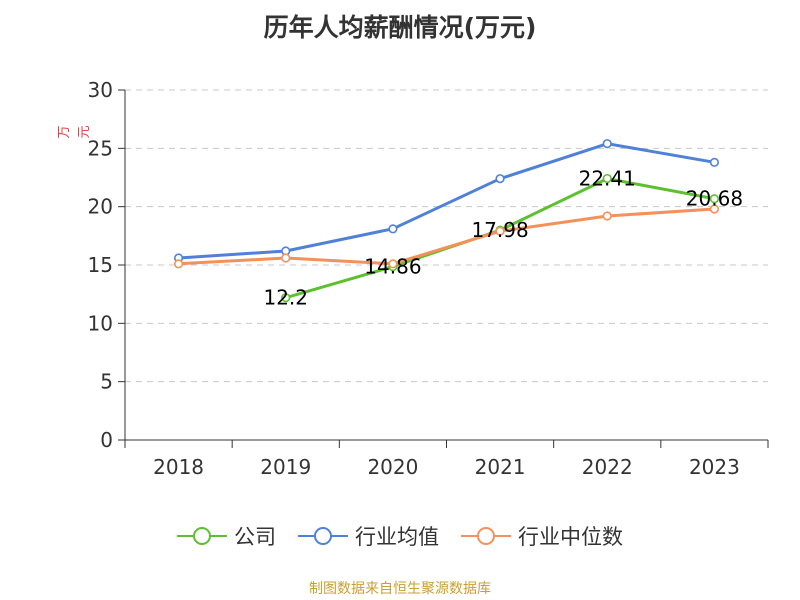 The height and width of the screenshot is (600, 800). Describe the element at coordinates (400, 27) in the screenshot. I see `chart-title: 历年人均薪酬情况(万元)` at that location.